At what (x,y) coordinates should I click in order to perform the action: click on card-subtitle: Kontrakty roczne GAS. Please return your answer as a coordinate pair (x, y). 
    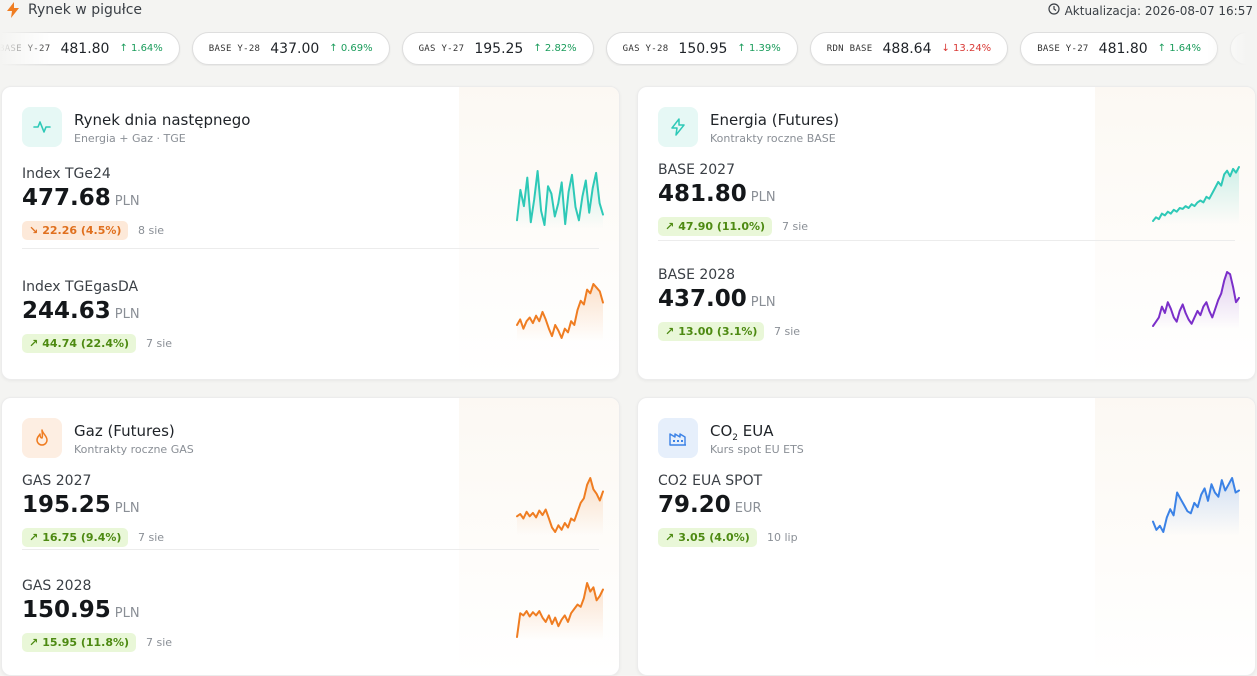
    Looking at the image, I should click on (134, 449).